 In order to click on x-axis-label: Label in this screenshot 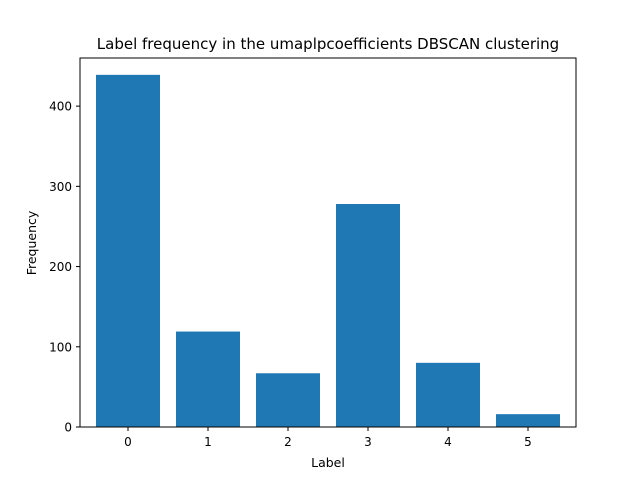, I will do `click(328, 462)`.